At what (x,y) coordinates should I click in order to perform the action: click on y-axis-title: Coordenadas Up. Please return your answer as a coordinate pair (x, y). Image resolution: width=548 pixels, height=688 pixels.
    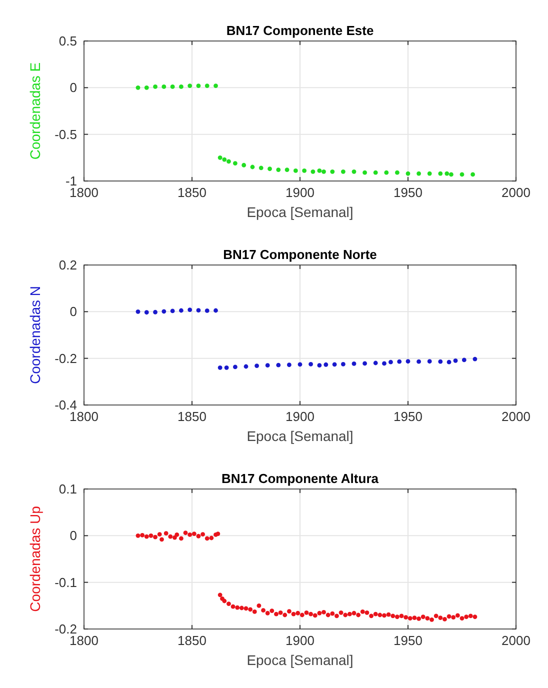
    Looking at the image, I should click on (35, 559).